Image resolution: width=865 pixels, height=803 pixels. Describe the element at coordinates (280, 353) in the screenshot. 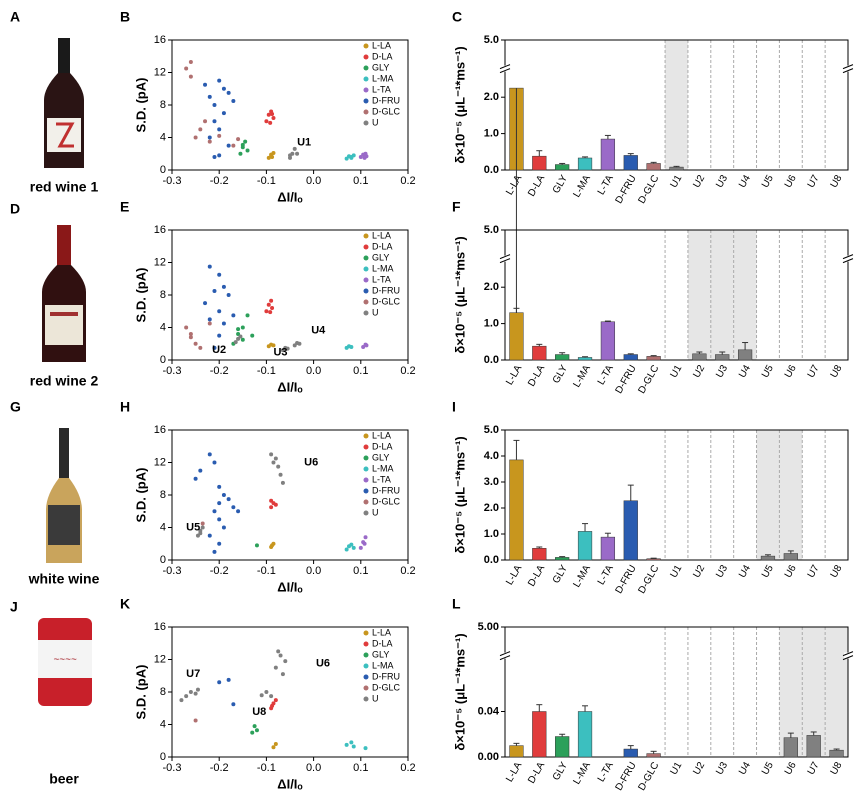

I see `annotation: U3` at that location.